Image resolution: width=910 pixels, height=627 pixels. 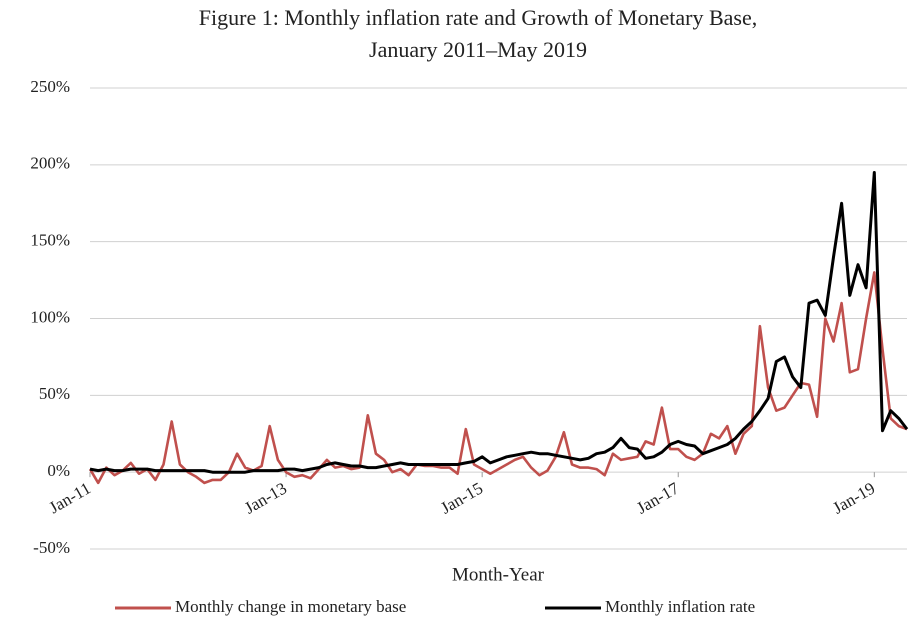 I want to click on x-tick-label: Jan-11, so click(x=70, y=498).